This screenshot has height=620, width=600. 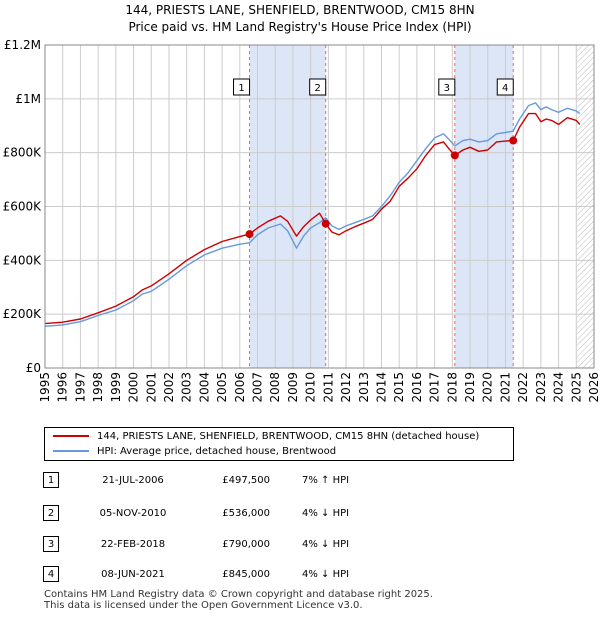 I want to click on x-tick-label: 2011, so click(x=328, y=387).